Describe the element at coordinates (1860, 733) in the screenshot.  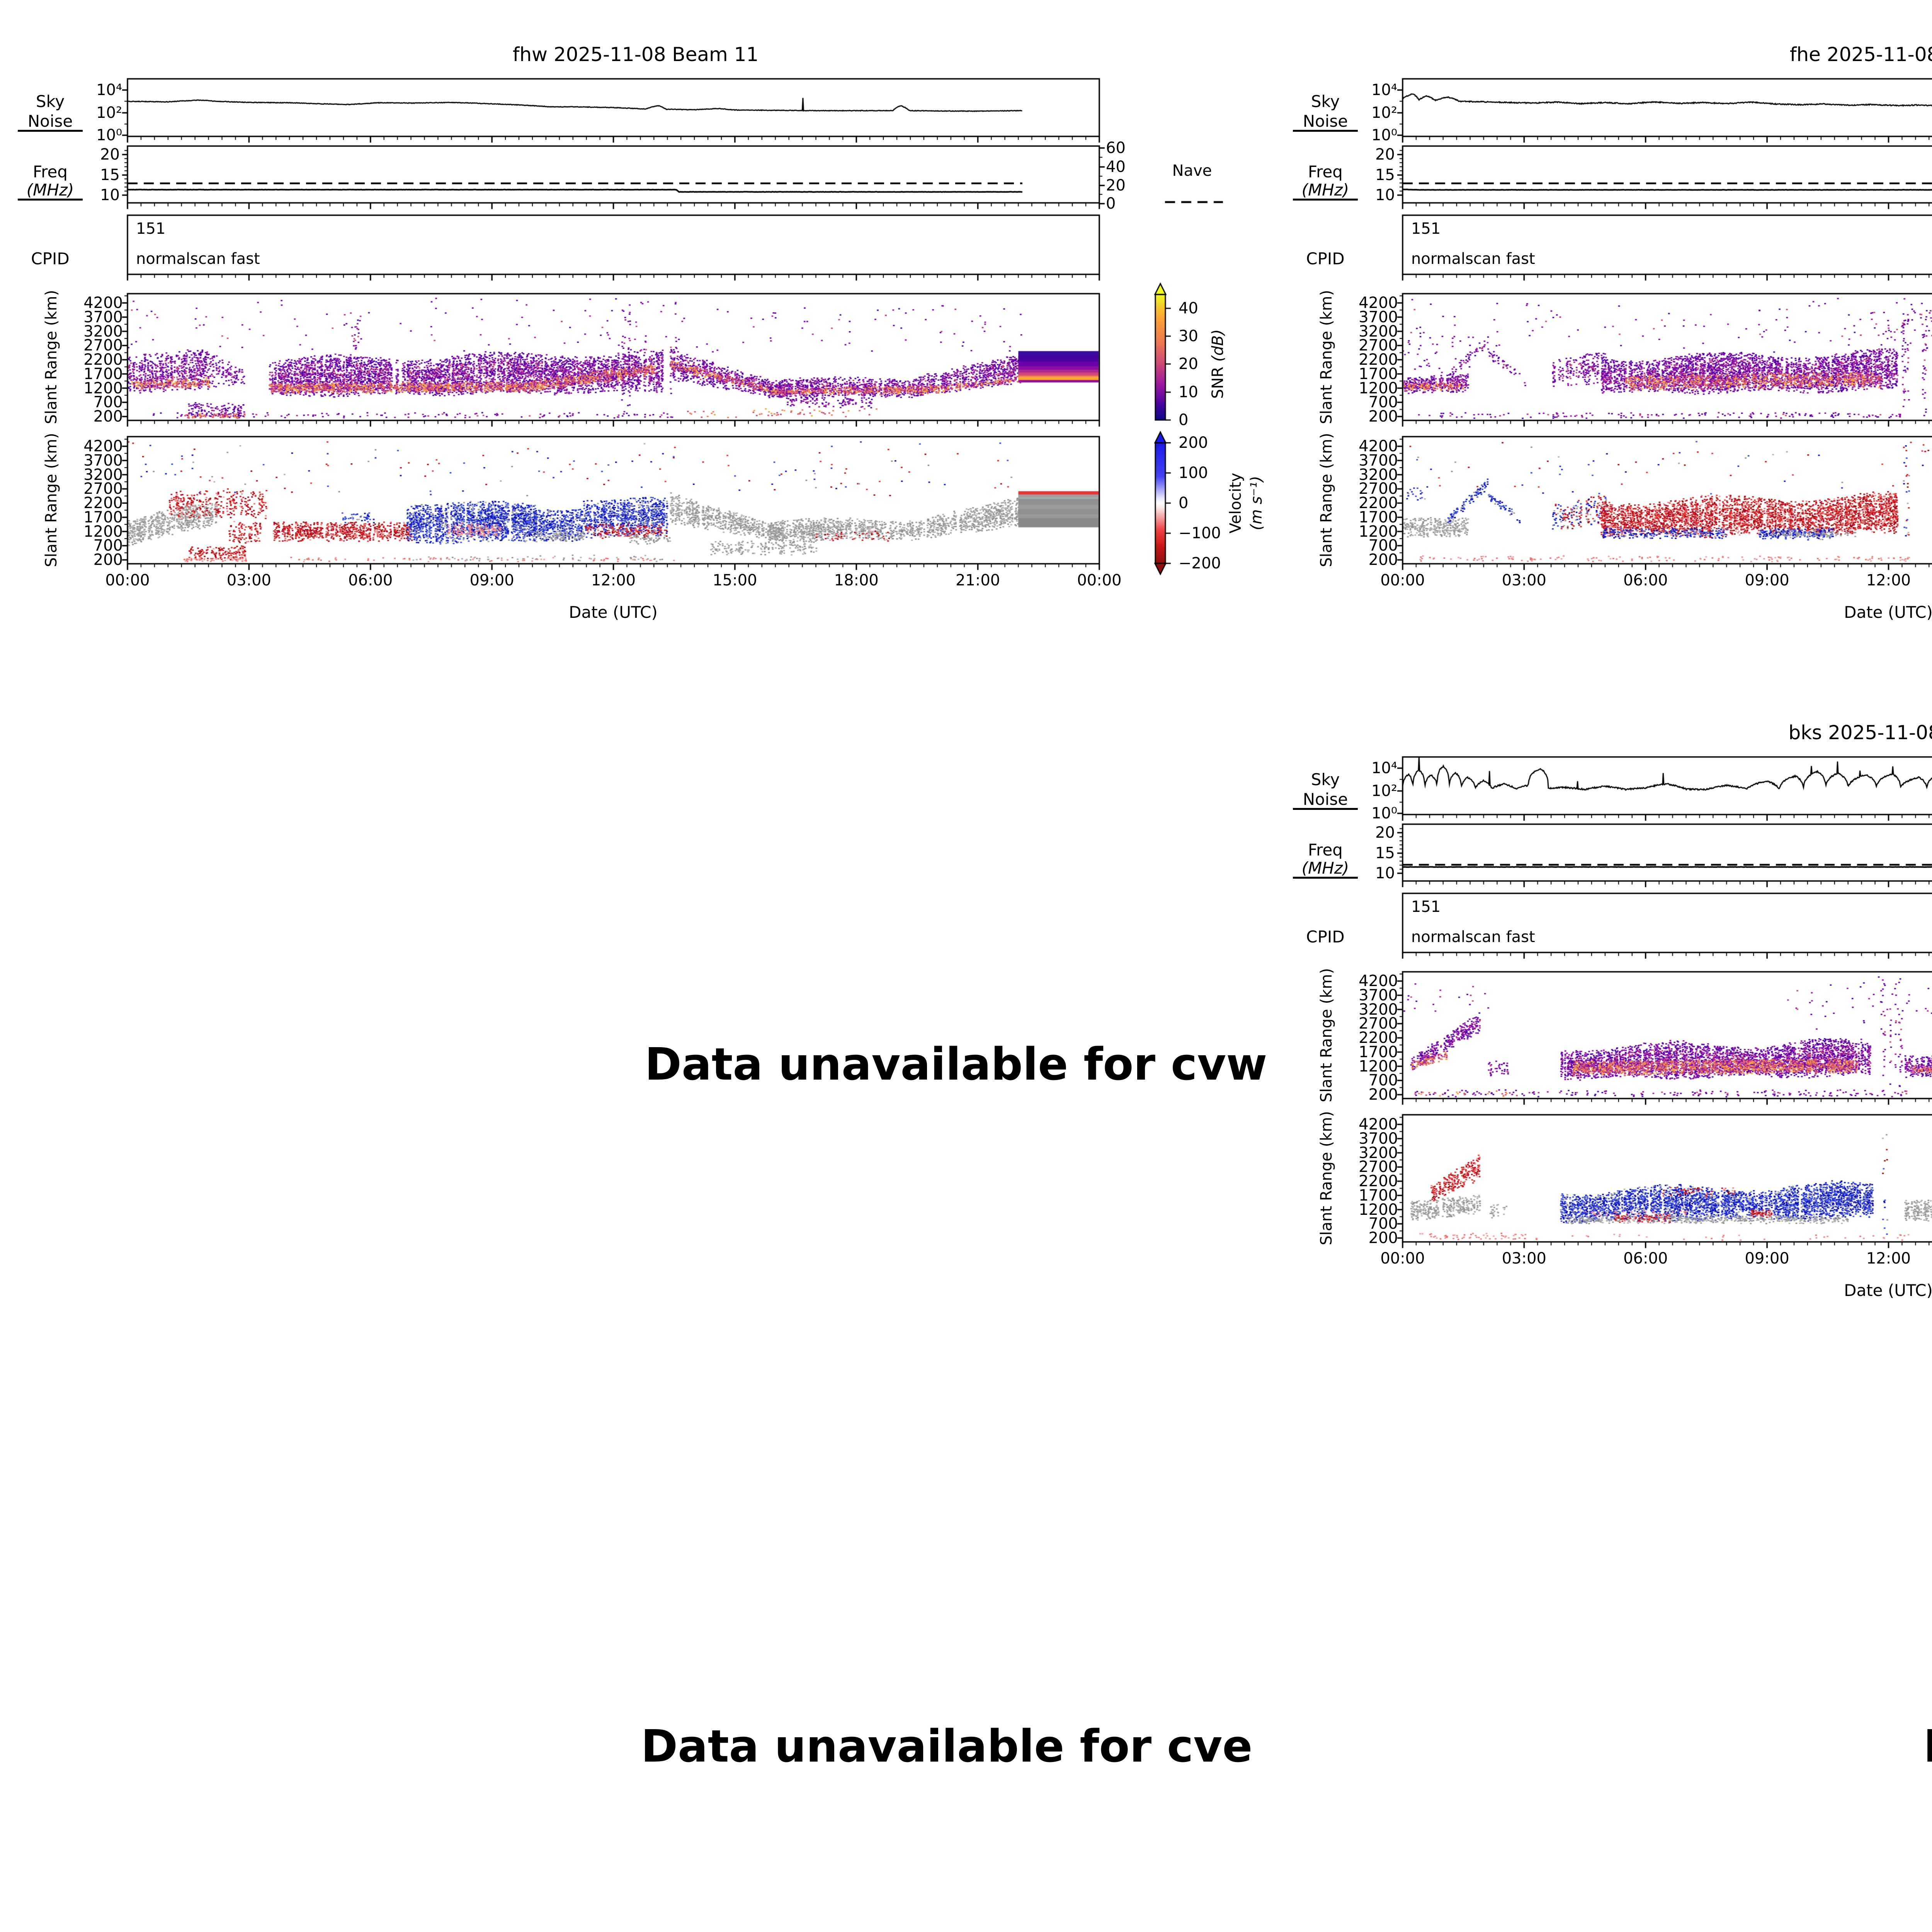
I see `plot-title: bks 2025-11-08 Beam 15` at that location.